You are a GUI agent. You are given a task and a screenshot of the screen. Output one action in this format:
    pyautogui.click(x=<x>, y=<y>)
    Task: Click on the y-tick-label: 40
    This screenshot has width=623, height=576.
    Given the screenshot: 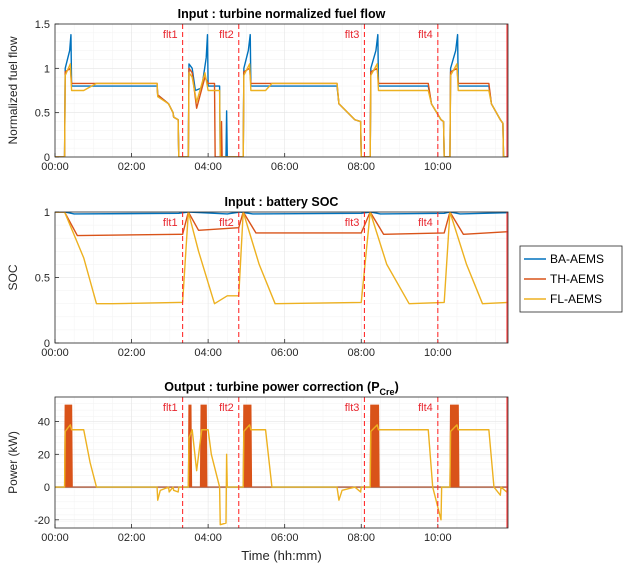 What is the action you would take?
    pyautogui.click(x=44, y=423)
    